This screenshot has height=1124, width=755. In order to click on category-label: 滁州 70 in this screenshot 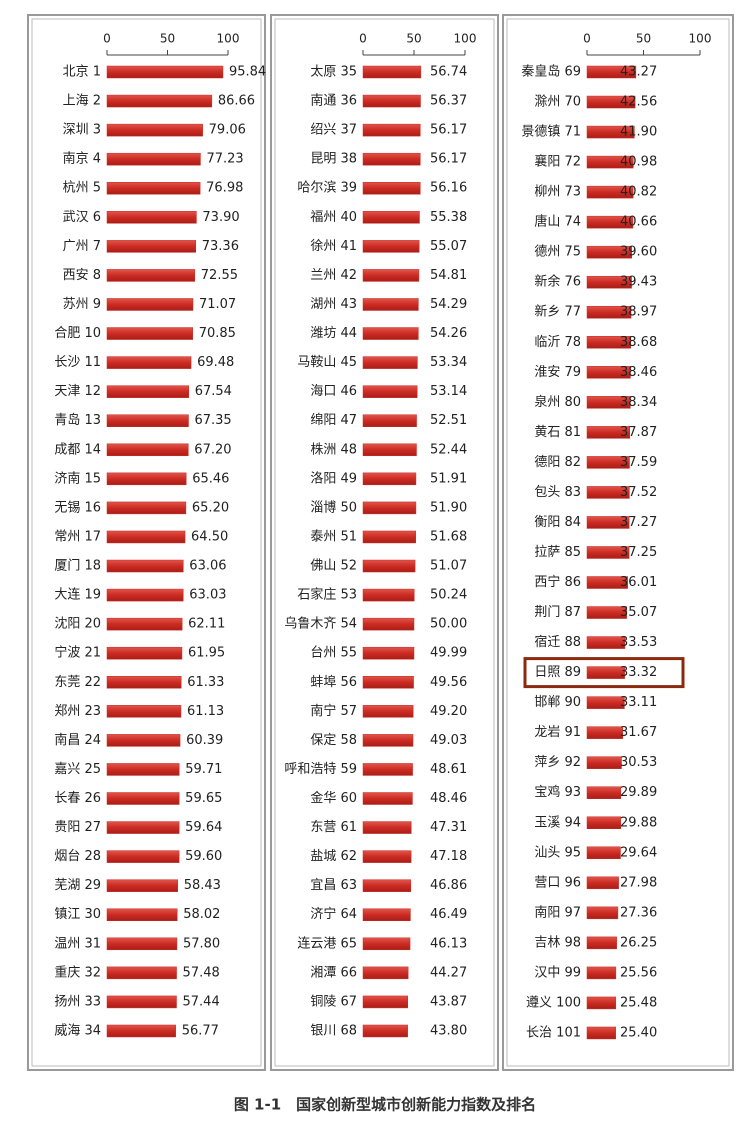, I will do `click(557, 102)`.